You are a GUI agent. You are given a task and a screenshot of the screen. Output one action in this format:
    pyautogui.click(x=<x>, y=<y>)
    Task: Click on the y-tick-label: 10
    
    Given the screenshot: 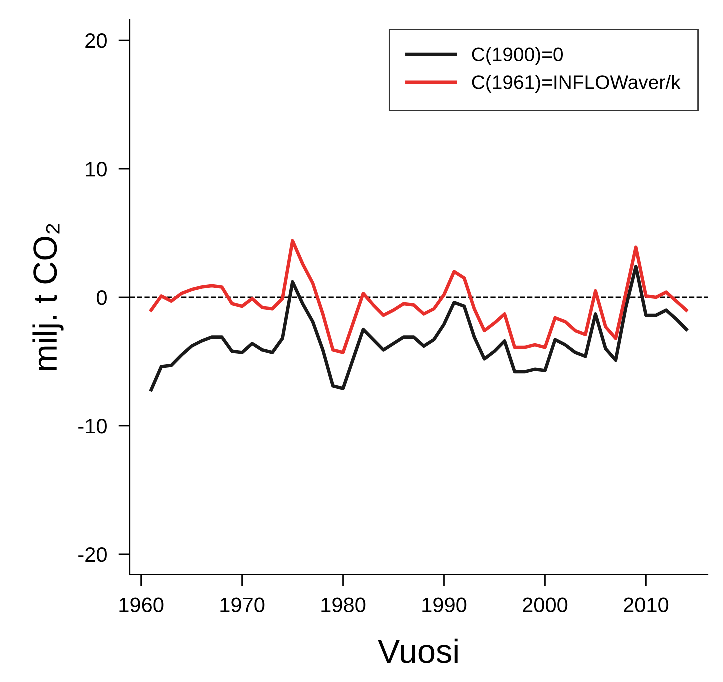 What is the action you would take?
    pyautogui.click(x=96, y=169)
    